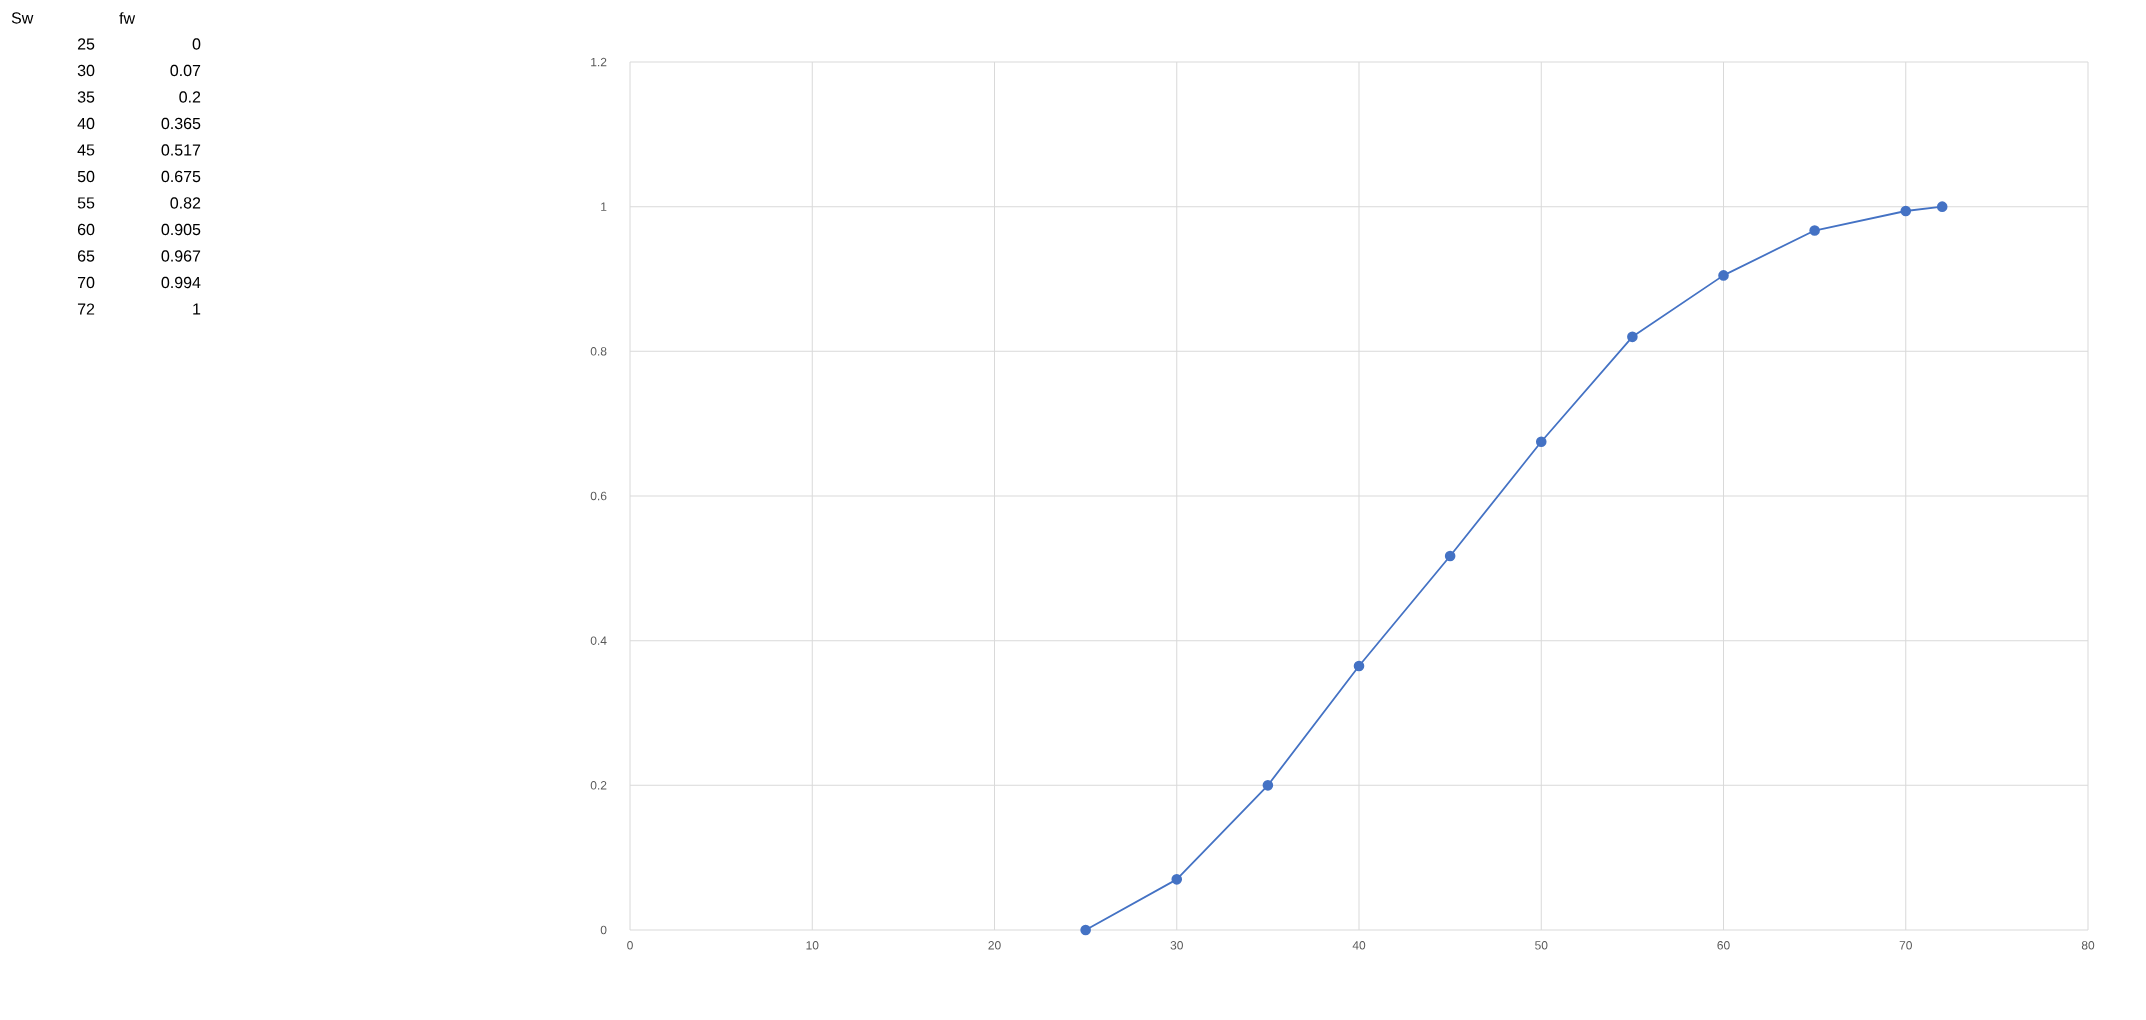 This screenshot has height=1020, width=2146. What do you see at coordinates (603, 930) in the screenshot?
I see `y-tick-label: 0` at bounding box center [603, 930].